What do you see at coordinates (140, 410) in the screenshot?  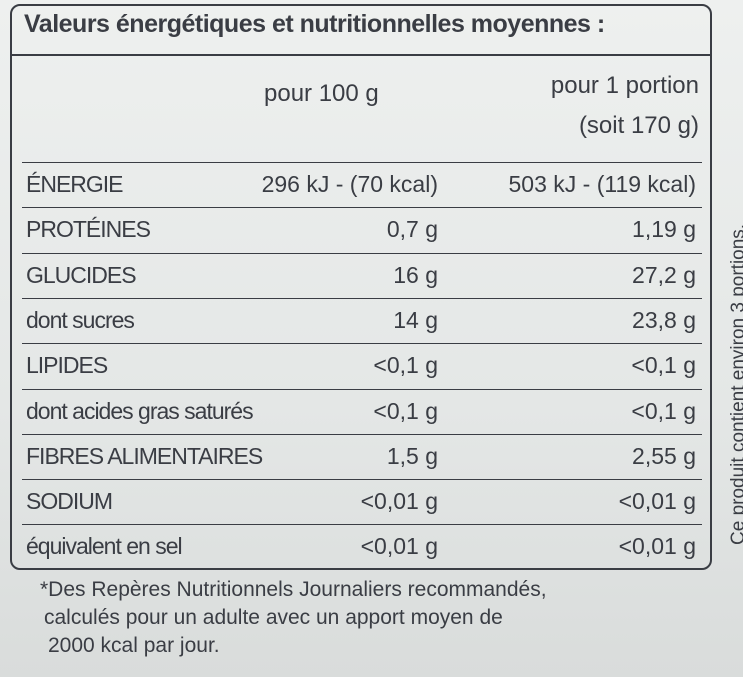 I see `cell-label: dont acides gras saturés` at bounding box center [140, 410].